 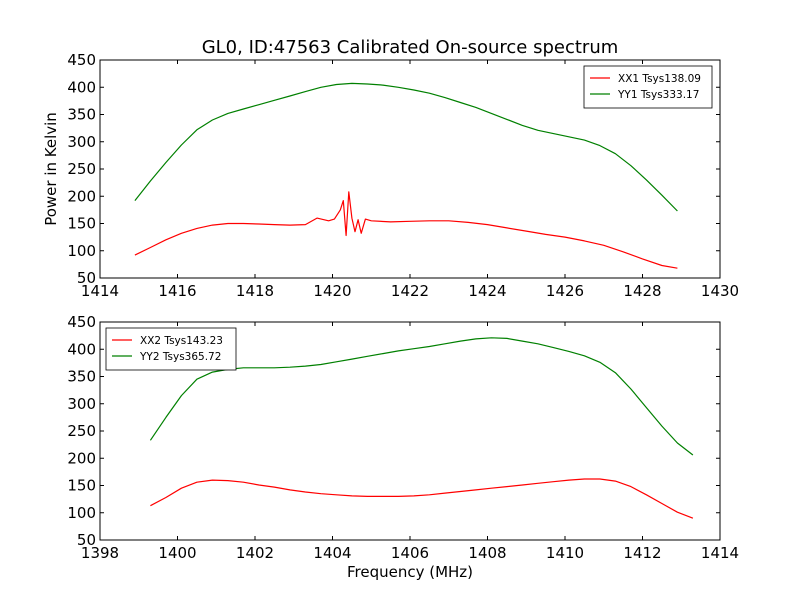 What do you see at coordinates (406, 230) in the screenshot?
I see `series-line-xx1` at bounding box center [406, 230].